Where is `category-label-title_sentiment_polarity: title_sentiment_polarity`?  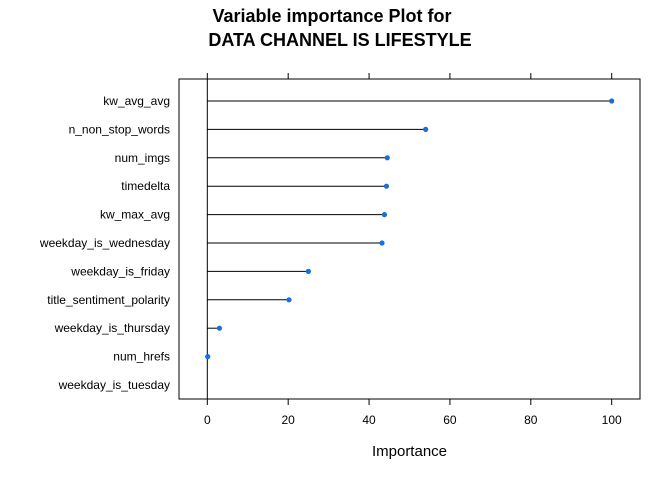 category-label-title_sentiment_polarity: title_sentiment_polarity is located at coordinates (108, 300).